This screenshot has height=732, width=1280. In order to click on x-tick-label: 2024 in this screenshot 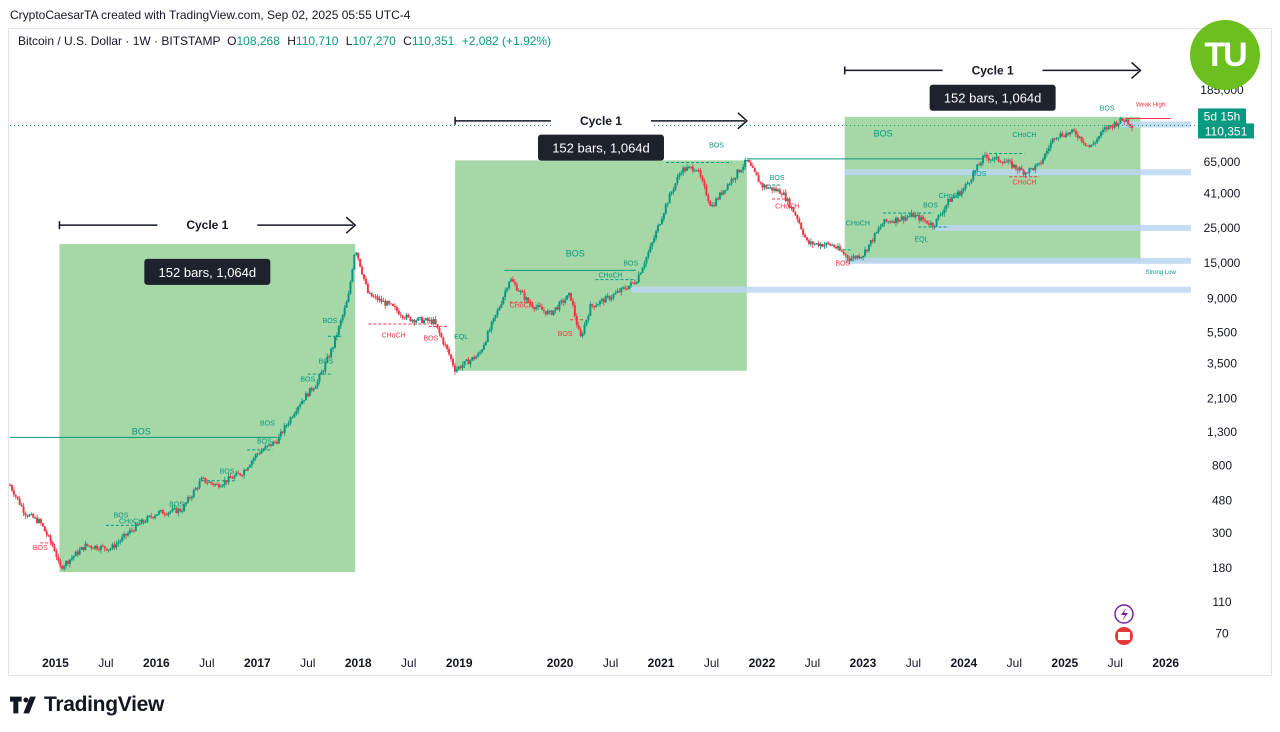, I will do `click(963, 663)`.